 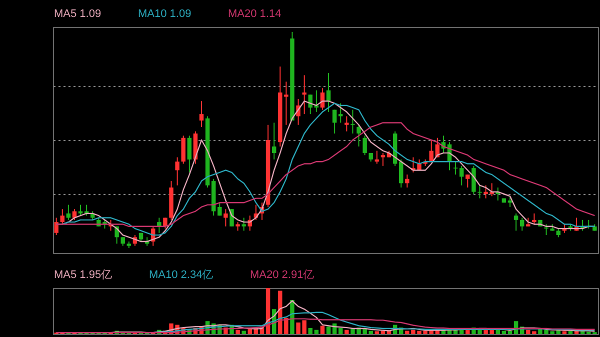 I want to click on text: MA10 1.09, so click(x=165, y=14).